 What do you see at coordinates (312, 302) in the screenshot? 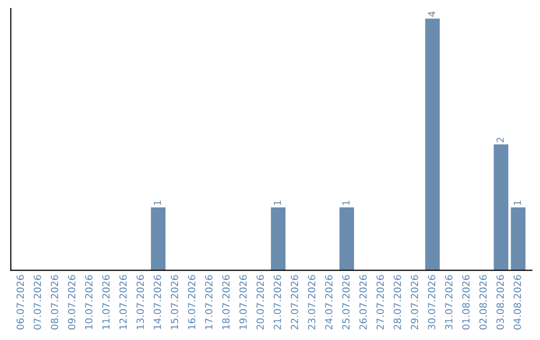
I see `x-tick-label: 23.07.2026` at bounding box center [312, 302].